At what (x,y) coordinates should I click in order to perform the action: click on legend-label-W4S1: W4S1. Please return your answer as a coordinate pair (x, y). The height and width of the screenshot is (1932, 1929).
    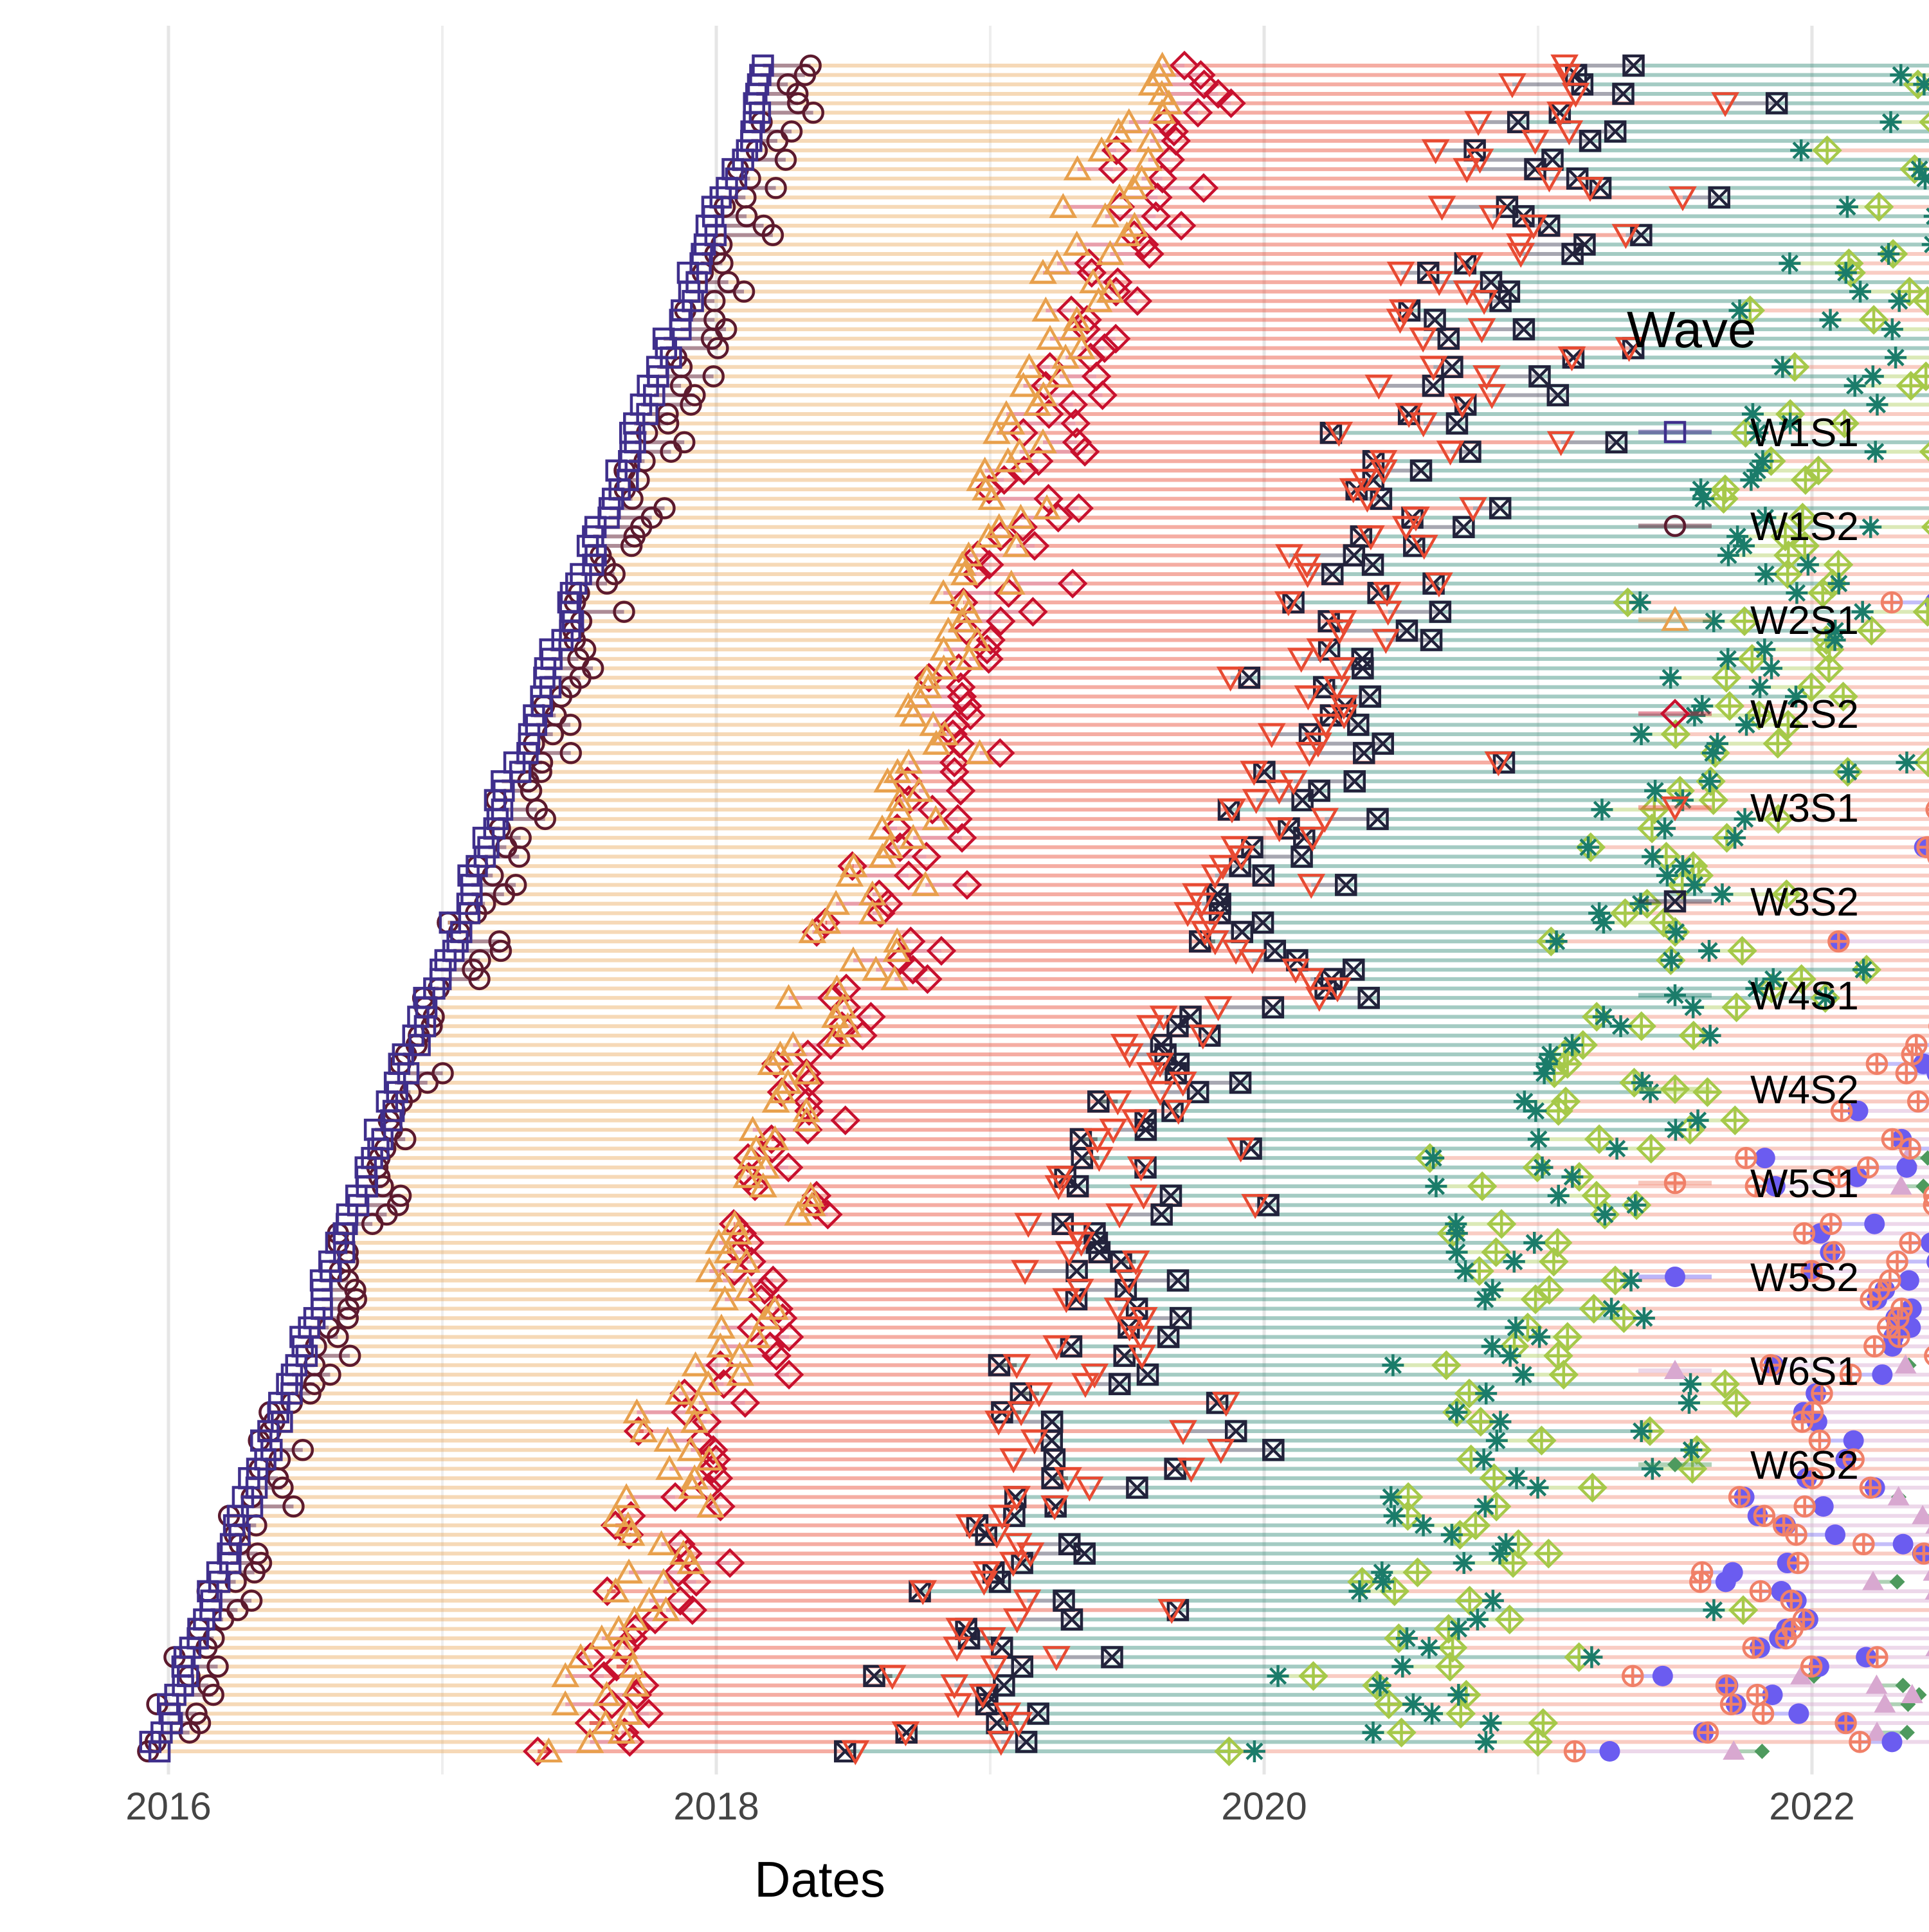
    Looking at the image, I should click on (1804, 996).